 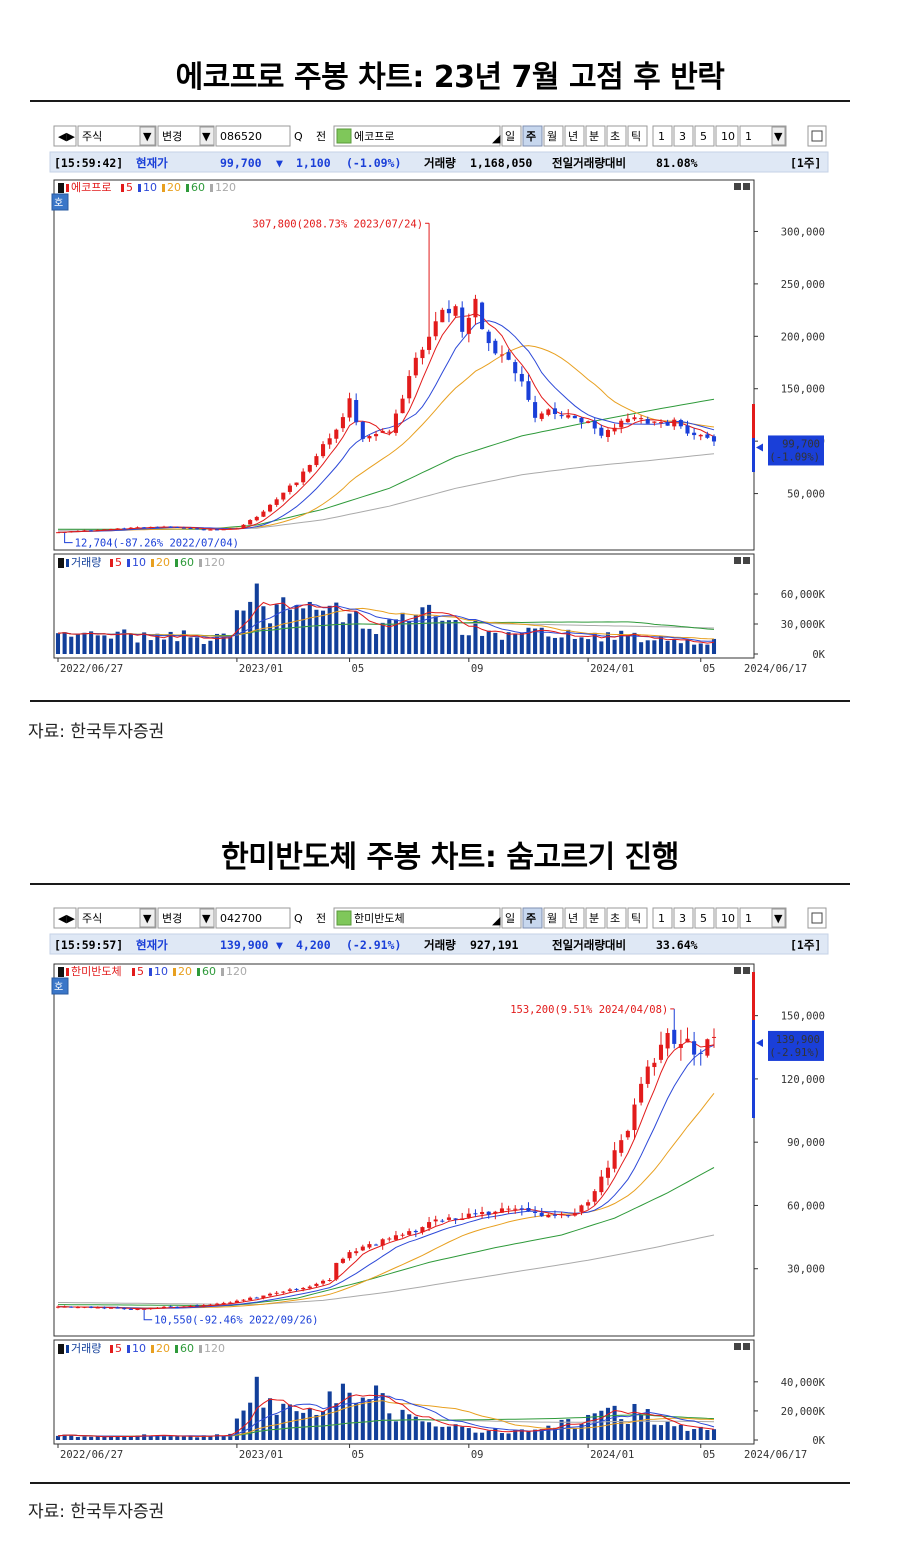 I want to click on current-price-pointer-icon, so click(x=759, y=1042).